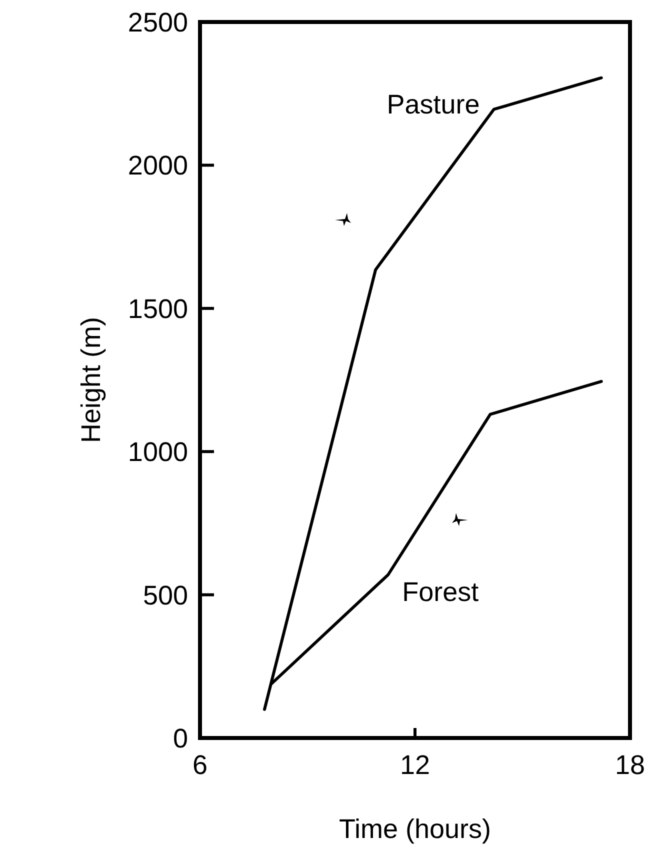 This screenshot has width=653, height=864. Describe the element at coordinates (165, 595) in the screenshot. I see `y-tick-label: 500` at that location.